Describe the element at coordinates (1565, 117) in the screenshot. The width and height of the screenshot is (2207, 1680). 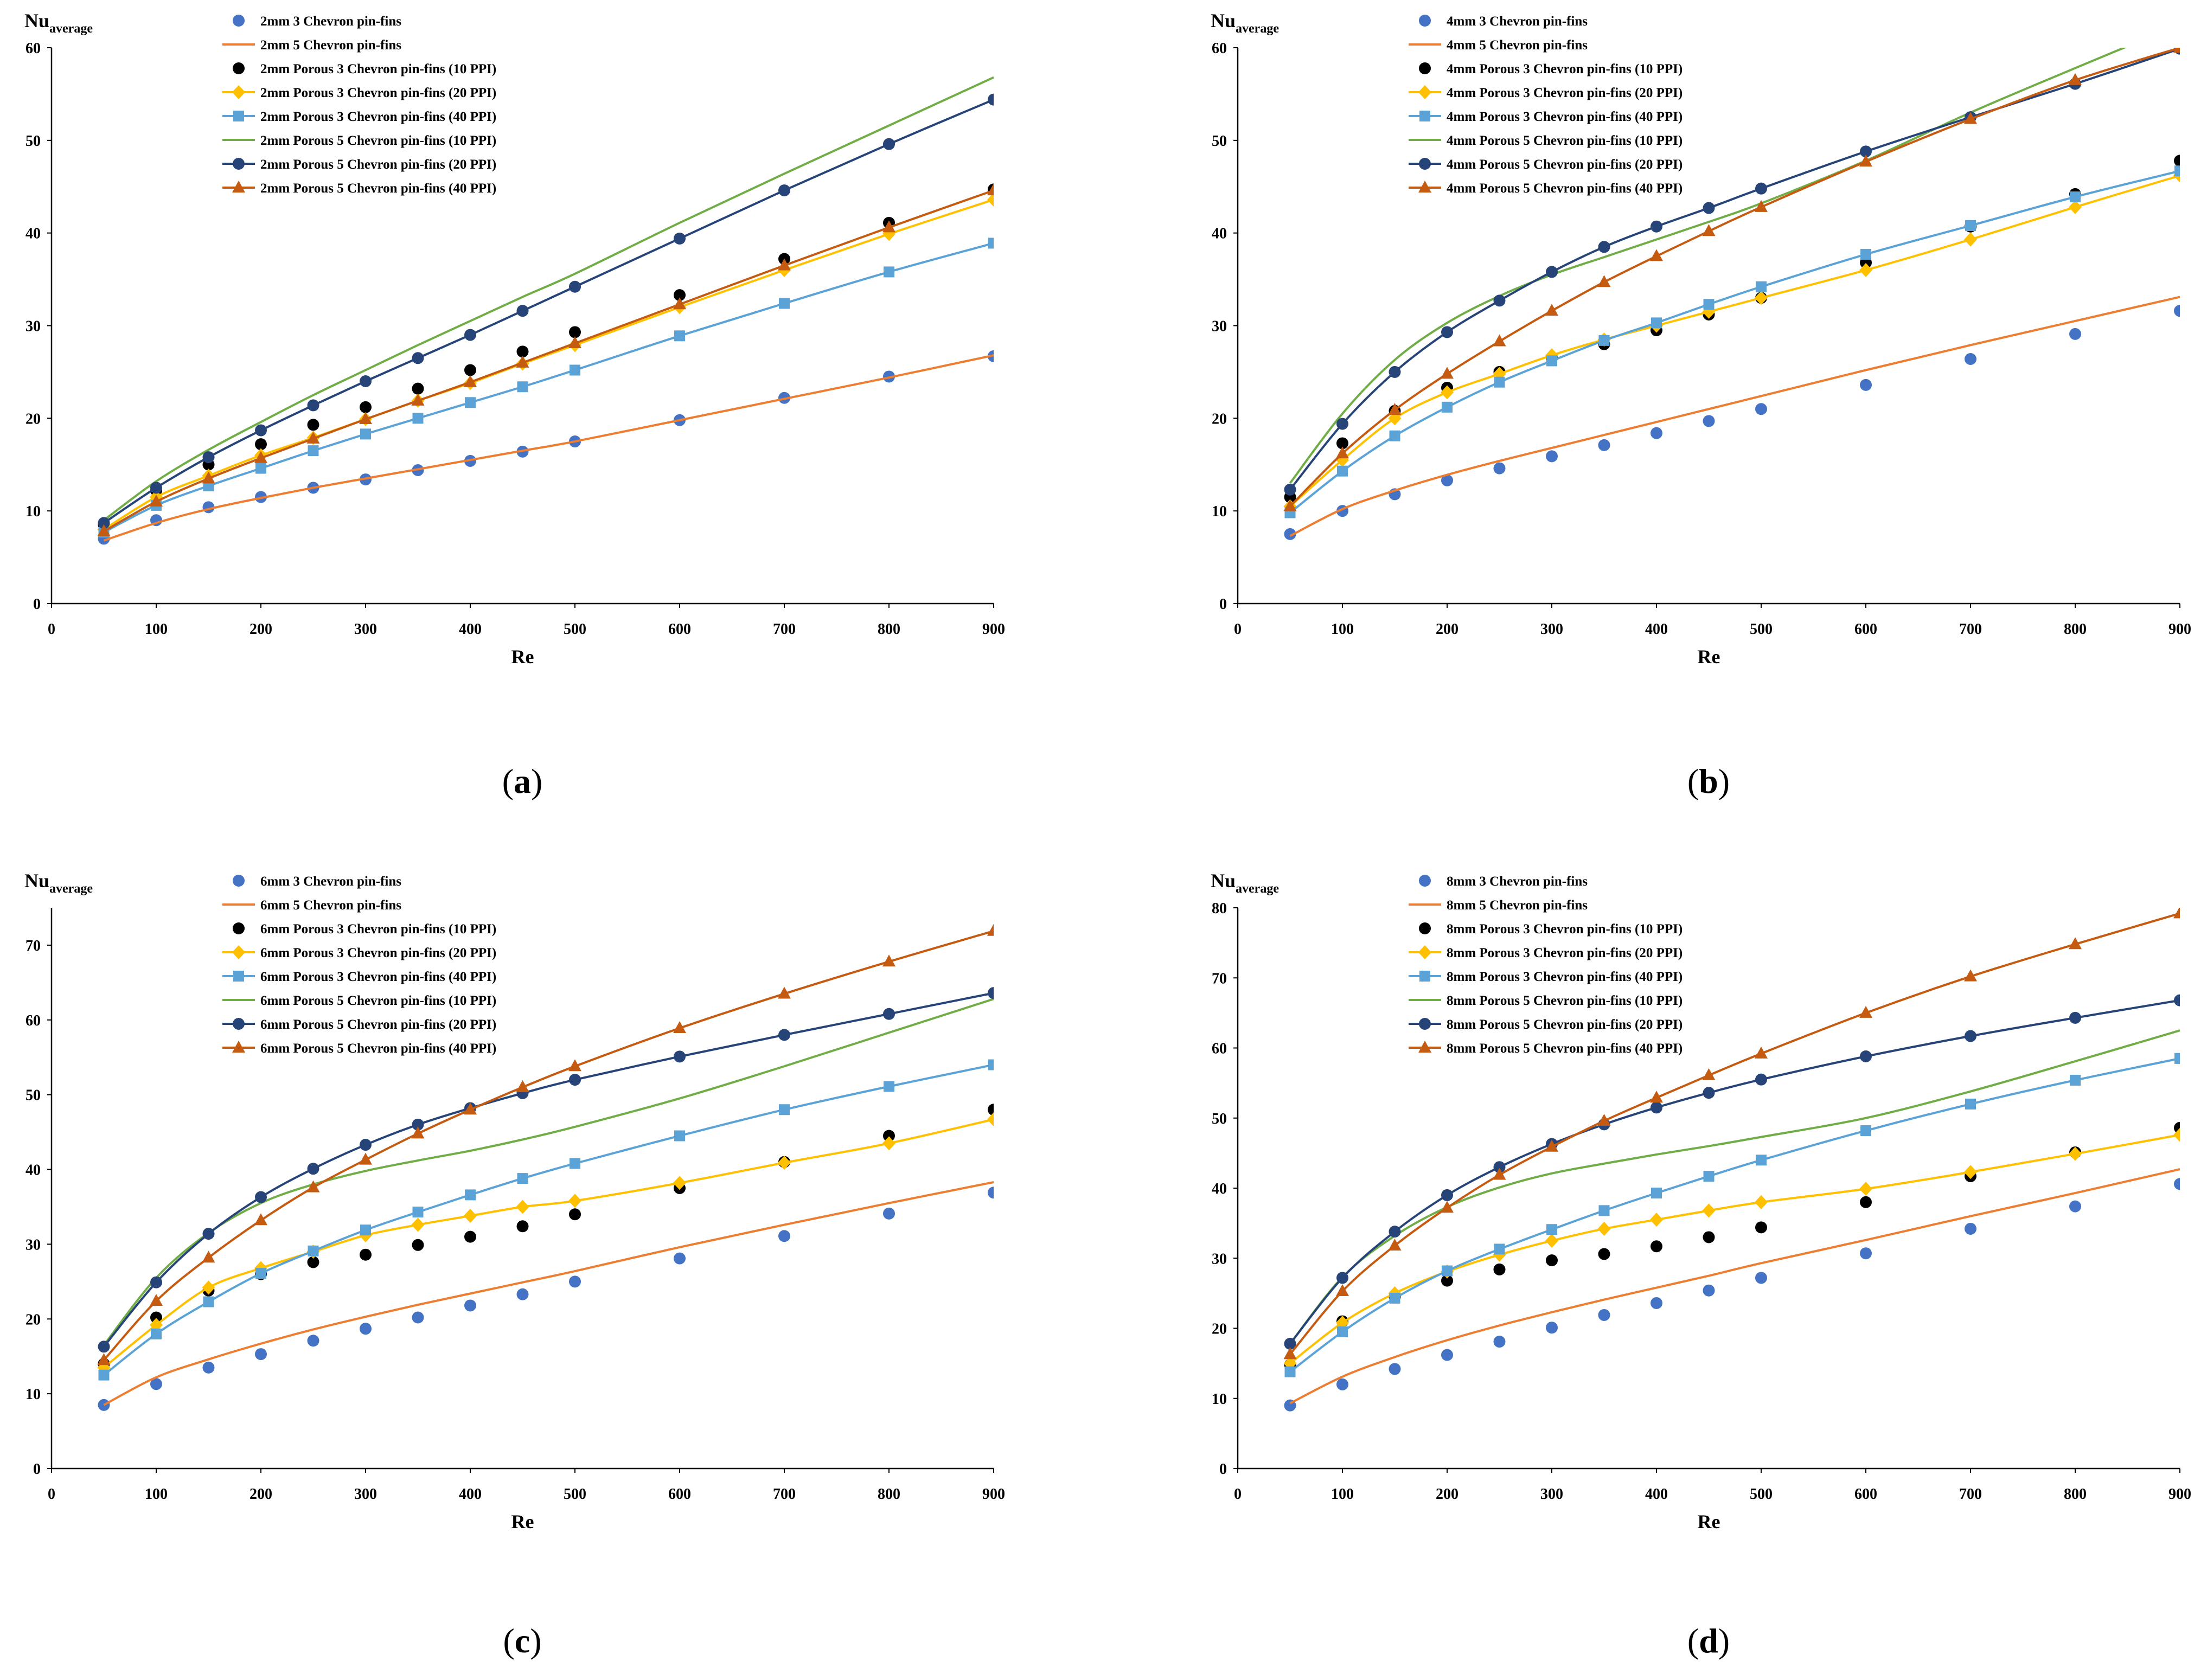
I see `legend-label: 4mm Porous 3 Chevron pin-fins (40 PPI)` at that location.